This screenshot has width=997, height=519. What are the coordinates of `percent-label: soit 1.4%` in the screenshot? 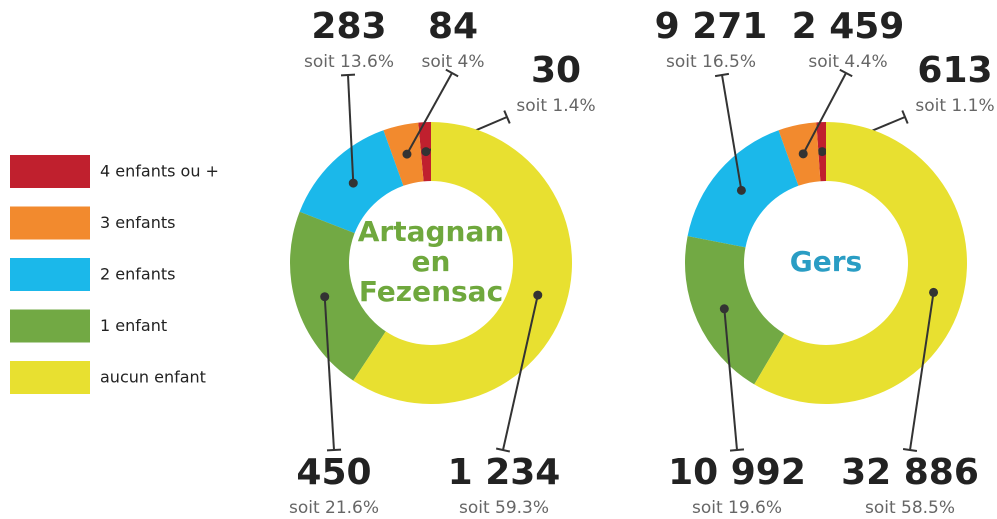 It's located at (555, 106).